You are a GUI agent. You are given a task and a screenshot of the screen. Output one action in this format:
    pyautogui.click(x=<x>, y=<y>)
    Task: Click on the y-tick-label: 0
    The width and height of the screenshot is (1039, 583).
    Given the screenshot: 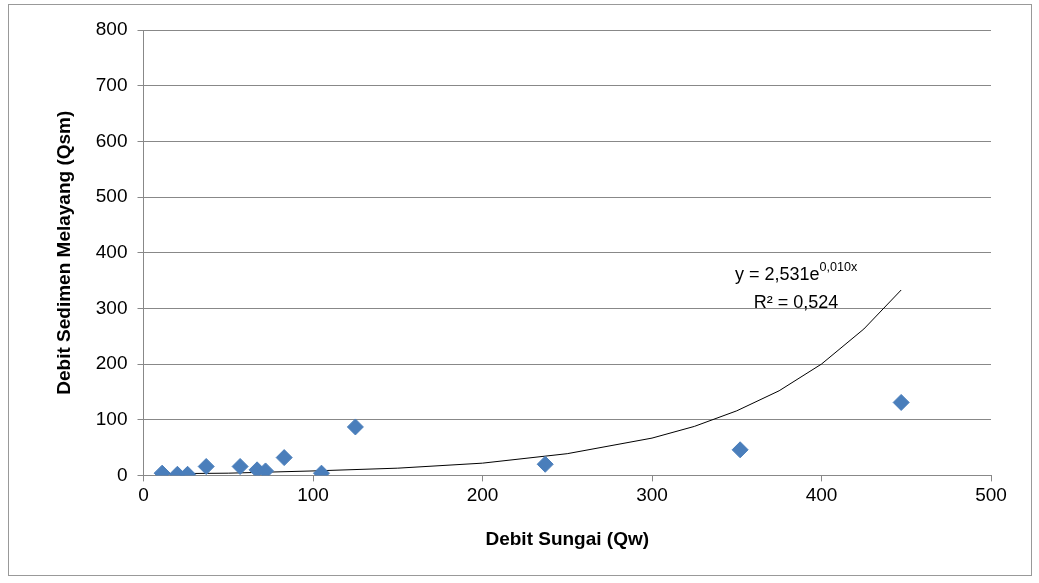 What is the action you would take?
    pyautogui.click(x=122, y=474)
    